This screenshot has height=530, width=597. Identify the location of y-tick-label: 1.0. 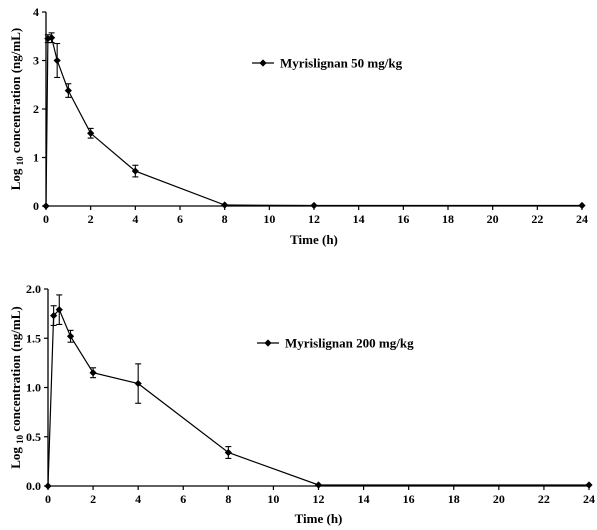
(33, 388).